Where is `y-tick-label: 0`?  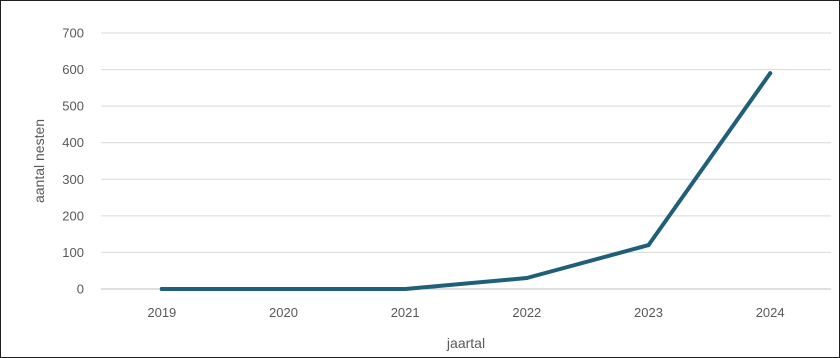 y-tick-label: 0 is located at coordinates (80, 289).